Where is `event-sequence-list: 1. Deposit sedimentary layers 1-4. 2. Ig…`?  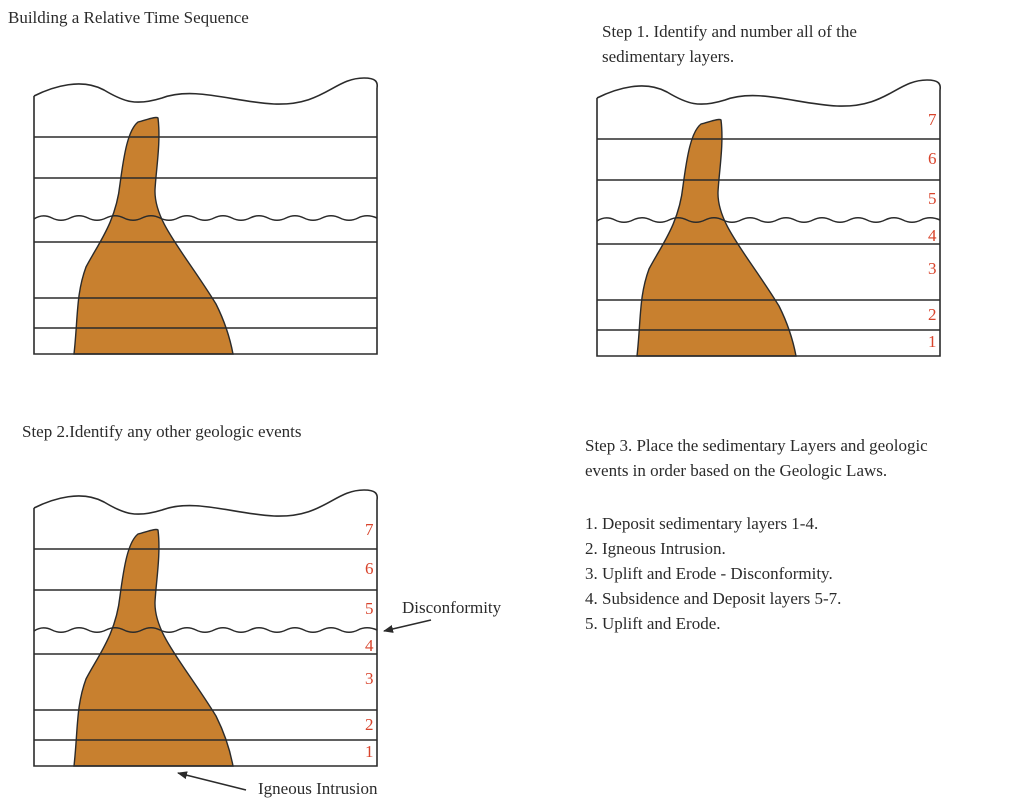 event-sequence-list: 1. Deposit sedimentary layers 1-4. 2. Ig… is located at coordinates (713, 574).